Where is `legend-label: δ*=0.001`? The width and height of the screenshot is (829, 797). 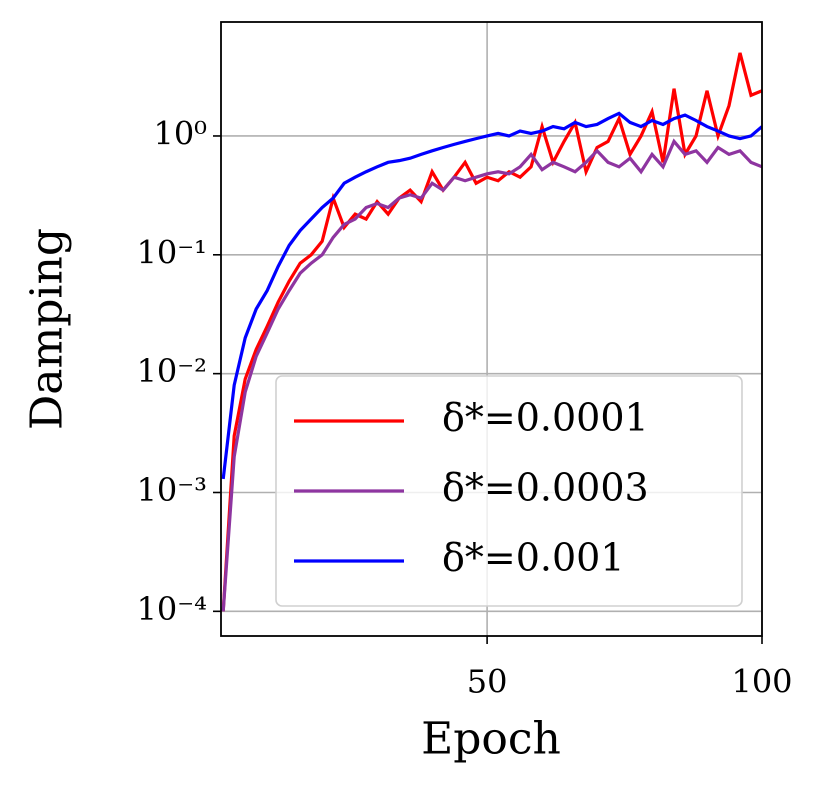
legend-label: δ*=0.001 is located at coordinates (533, 558).